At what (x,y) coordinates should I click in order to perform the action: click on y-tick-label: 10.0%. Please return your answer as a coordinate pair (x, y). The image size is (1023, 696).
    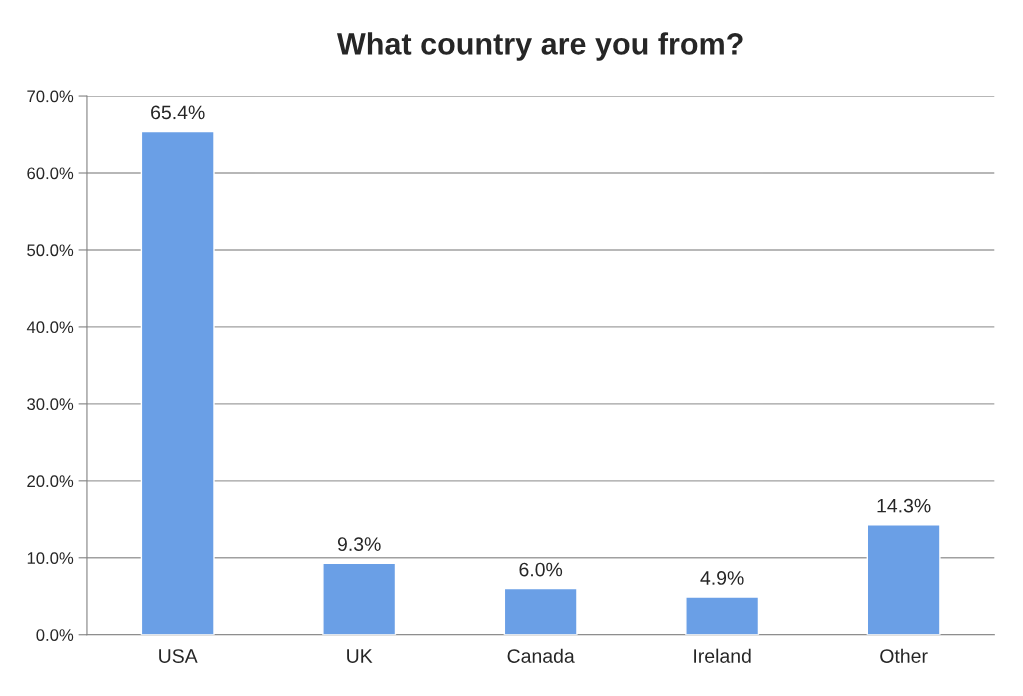
    Looking at the image, I should click on (50, 558).